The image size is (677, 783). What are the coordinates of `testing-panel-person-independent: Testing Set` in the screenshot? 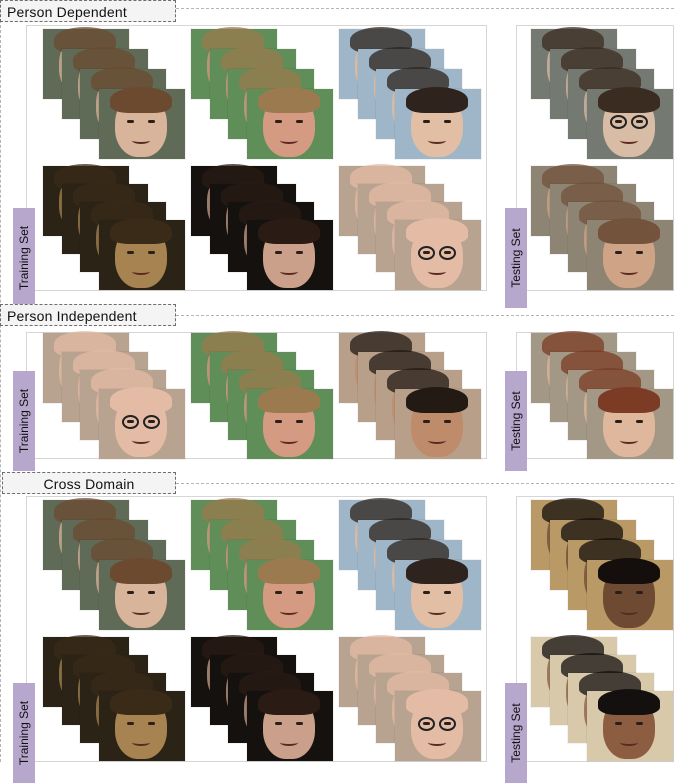 It's located at (589, 401).